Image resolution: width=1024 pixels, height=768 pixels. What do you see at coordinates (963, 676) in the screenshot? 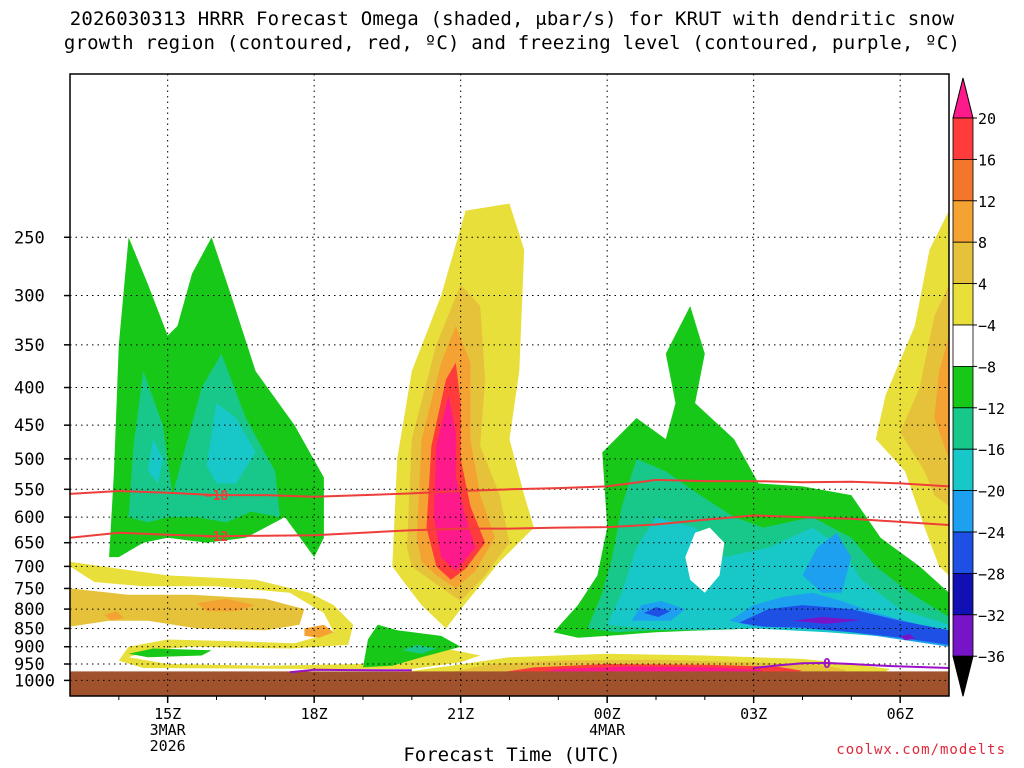
I see `colorbar-bottom-arrow` at bounding box center [963, 676].